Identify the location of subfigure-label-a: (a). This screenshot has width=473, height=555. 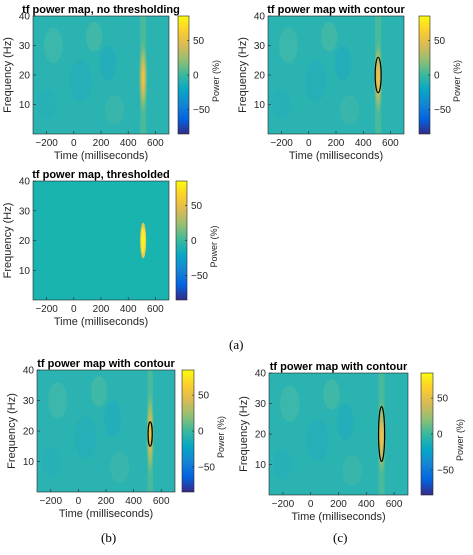
(236, 344).